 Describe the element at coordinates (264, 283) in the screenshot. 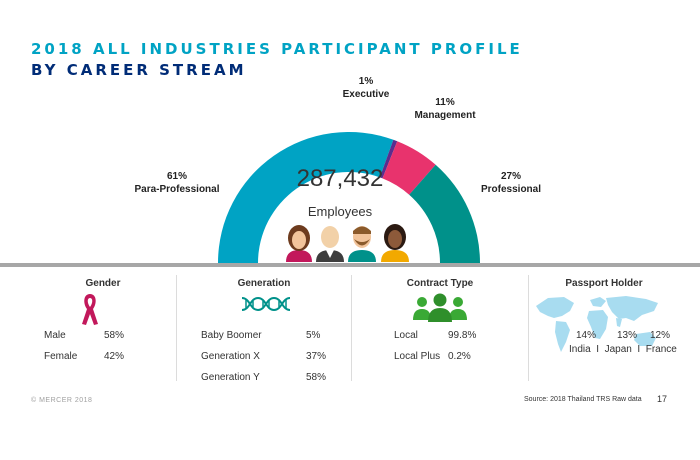

I see `generation-title: Generation` at that location.